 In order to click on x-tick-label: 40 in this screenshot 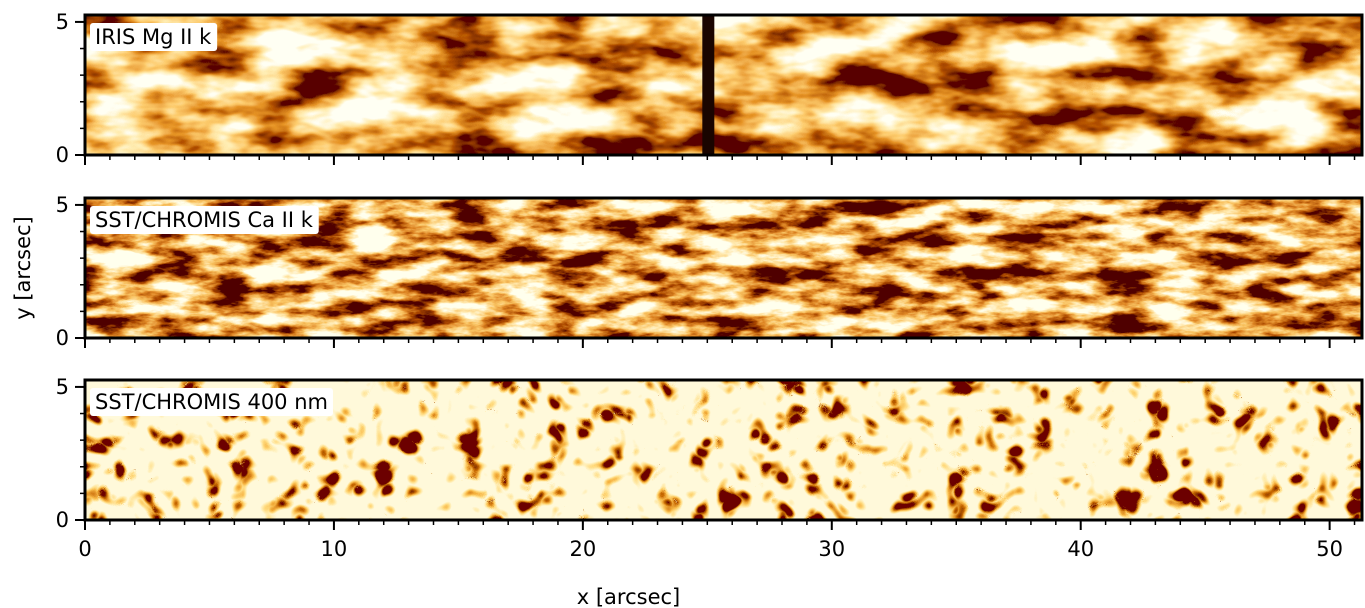, I will do `click(1080, 549)`.